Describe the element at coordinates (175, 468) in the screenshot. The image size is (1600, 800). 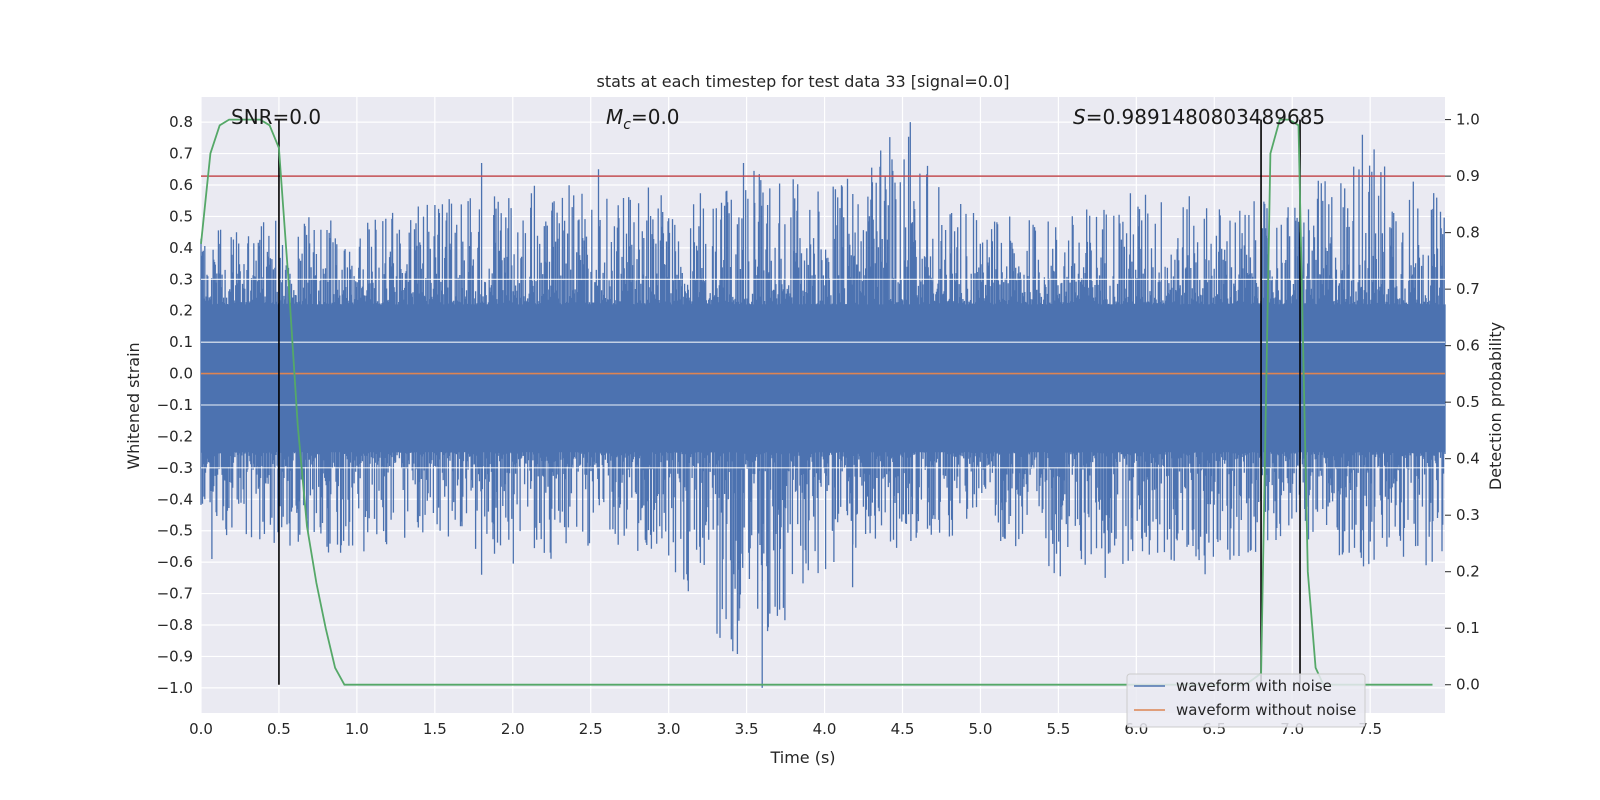
I see `y-tick-label: −0.3` at that location.